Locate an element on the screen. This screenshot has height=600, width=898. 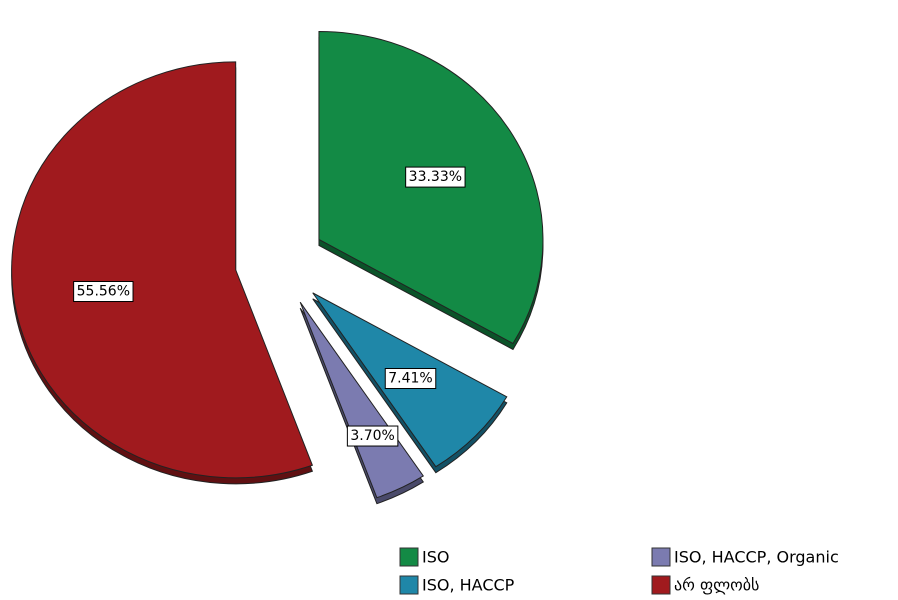
data-label: 55.56% is located at coordinates (103, 292).